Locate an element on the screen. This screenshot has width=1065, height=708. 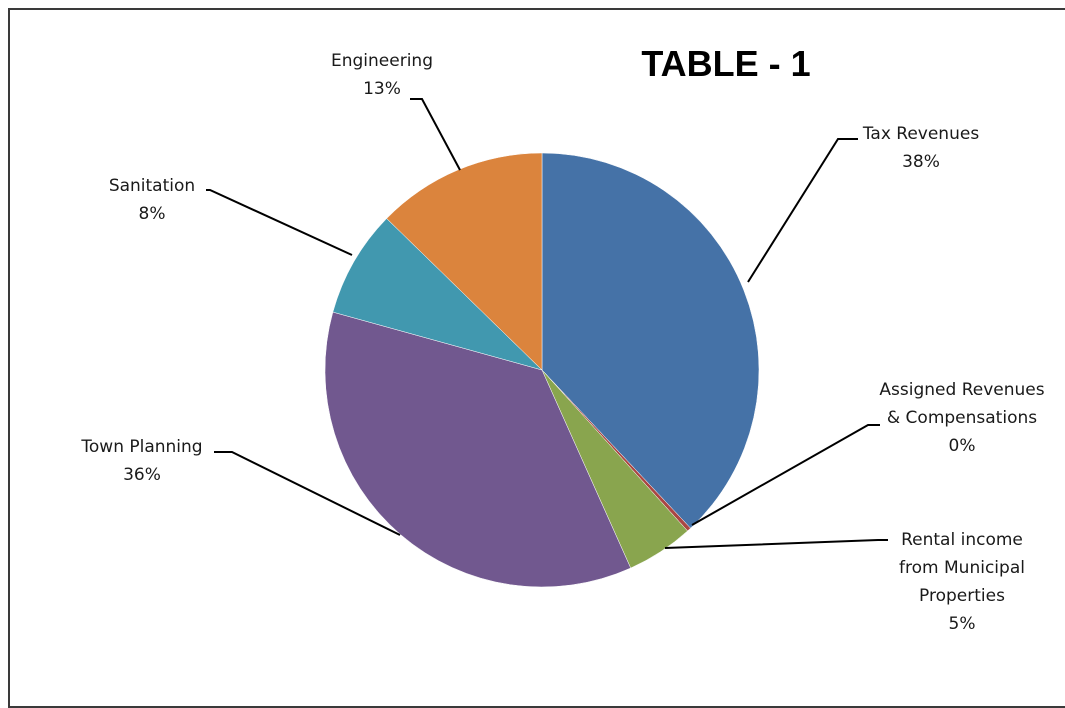
data-label-4: Sanitation 8% is located at coordinates (152, 200).